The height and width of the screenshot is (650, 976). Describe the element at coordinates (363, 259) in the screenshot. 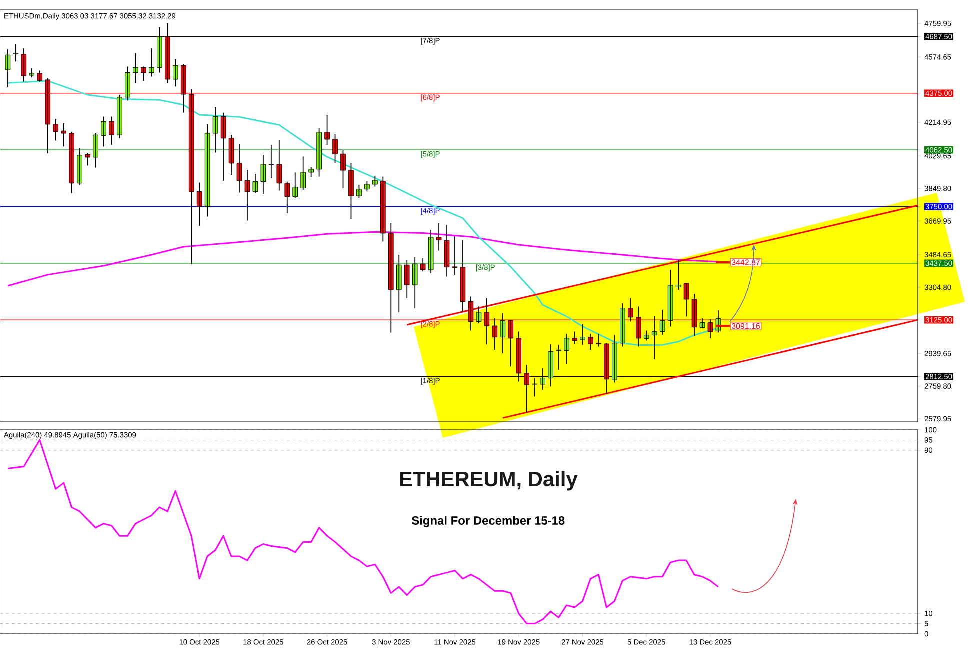

I see `line-series` at that location.